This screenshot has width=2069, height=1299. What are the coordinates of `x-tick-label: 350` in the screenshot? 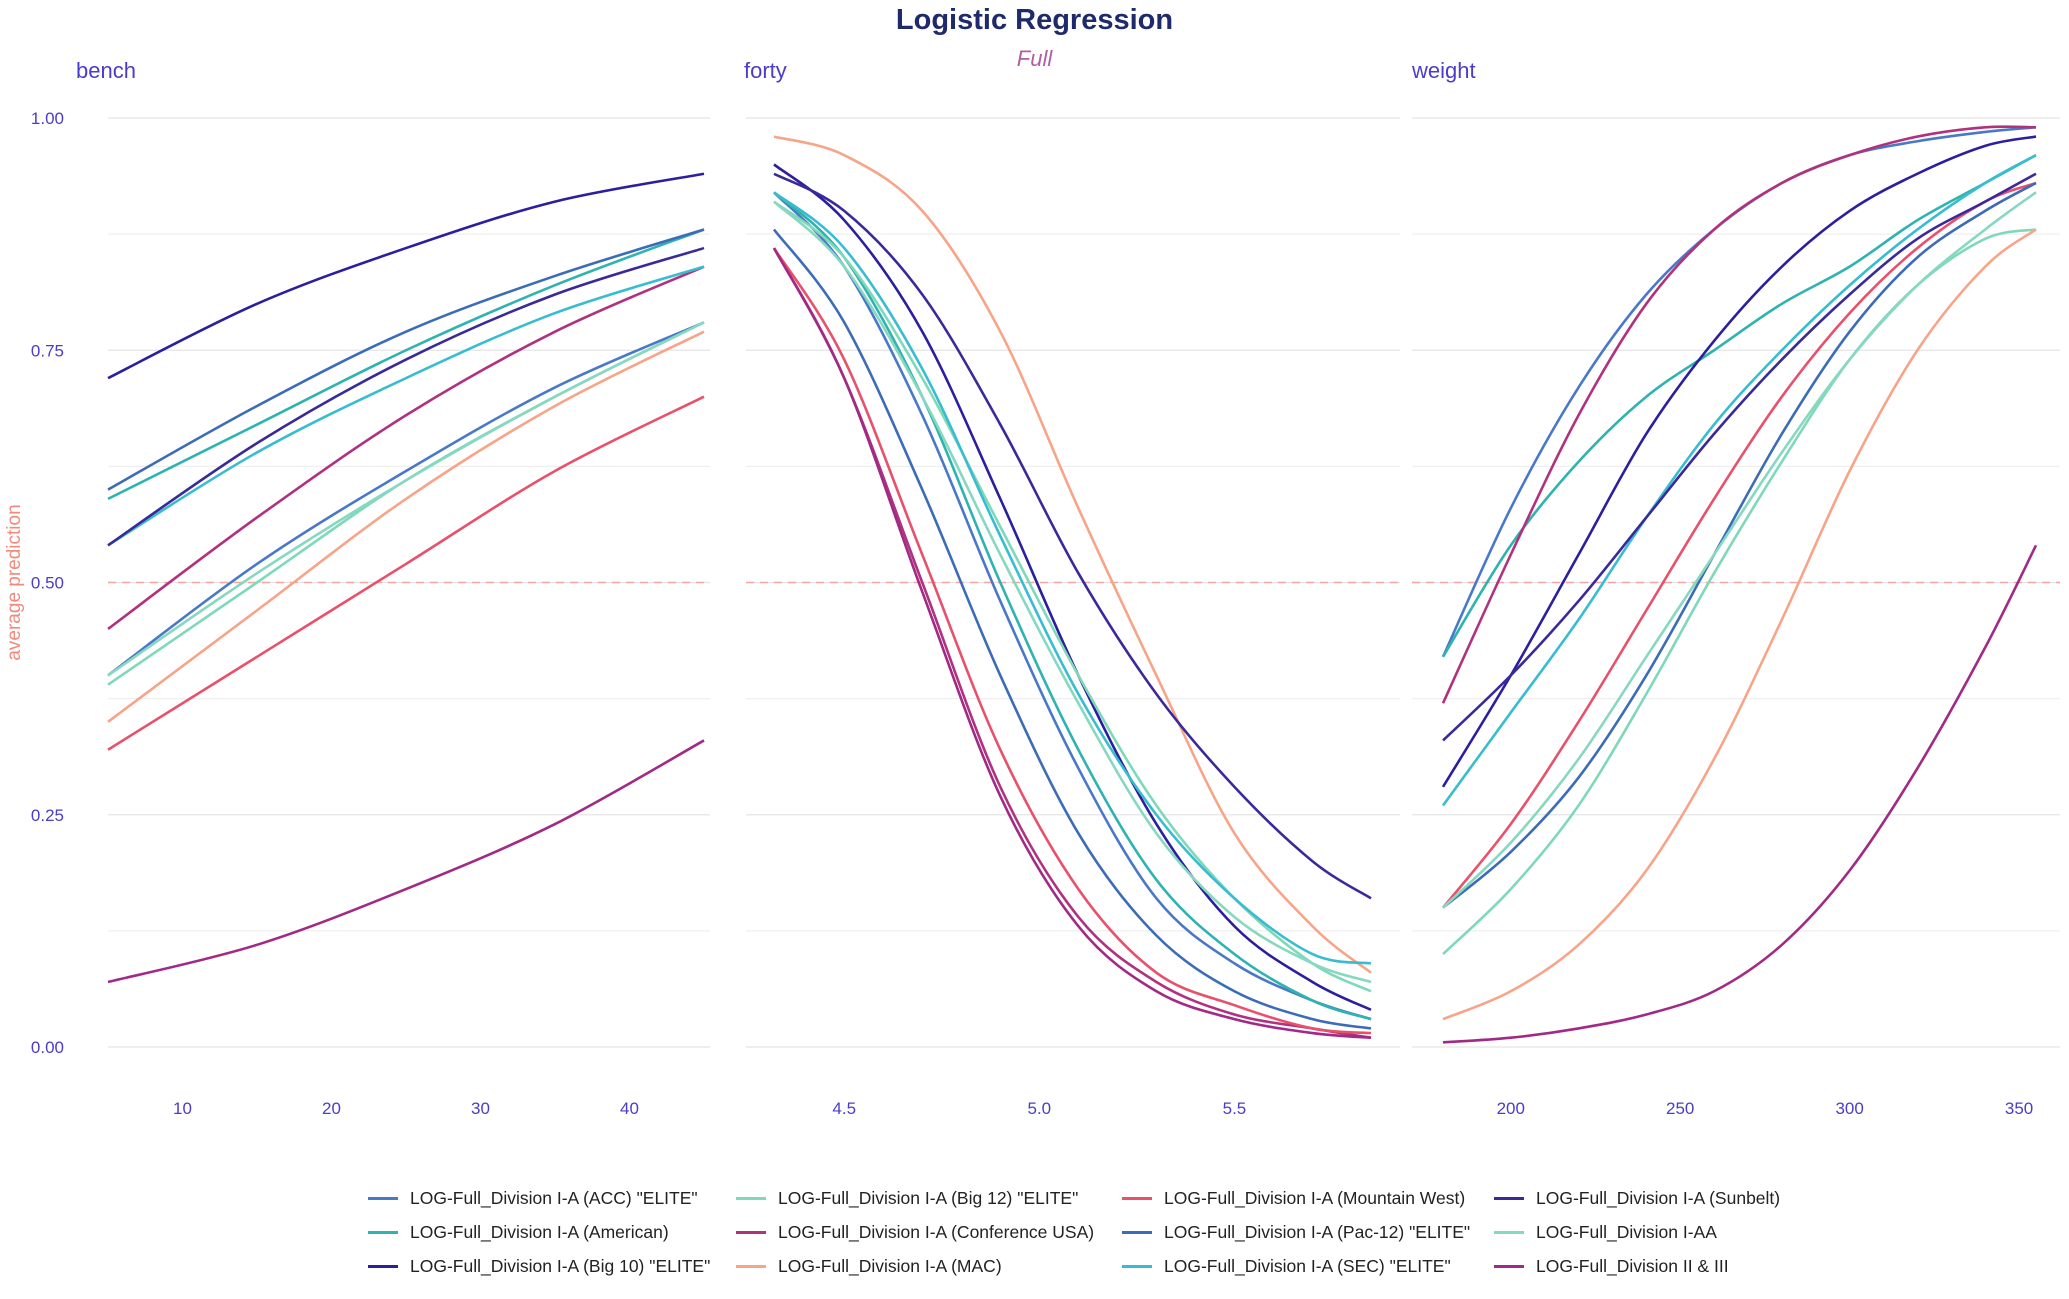 It's located at (2019, 1108).